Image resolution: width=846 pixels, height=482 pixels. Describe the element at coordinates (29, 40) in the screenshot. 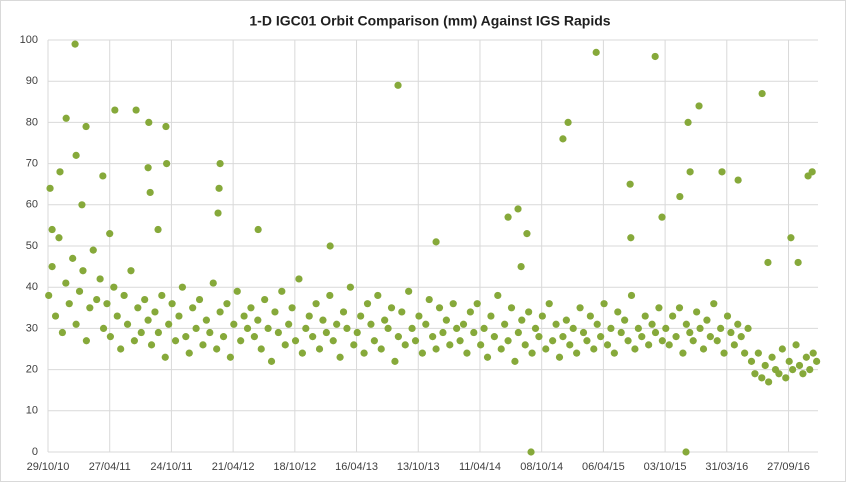

I see `y-tick-label: 100` at that location.